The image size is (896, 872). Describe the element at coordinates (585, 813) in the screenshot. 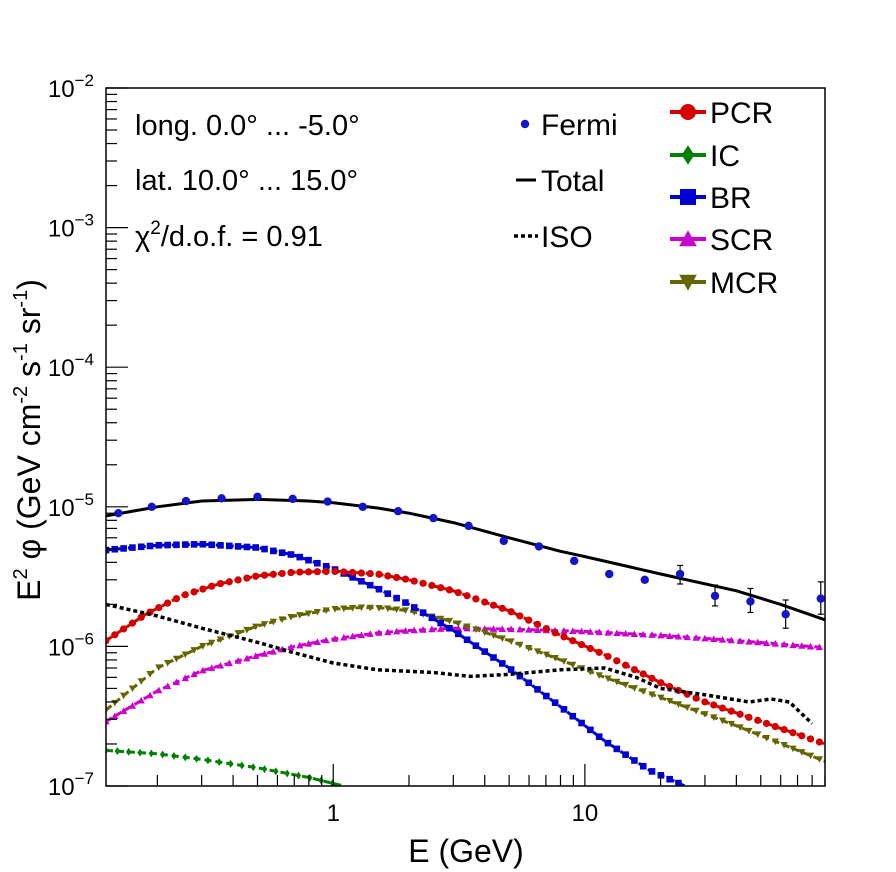

I see `x-tick-label: 10` at that location.